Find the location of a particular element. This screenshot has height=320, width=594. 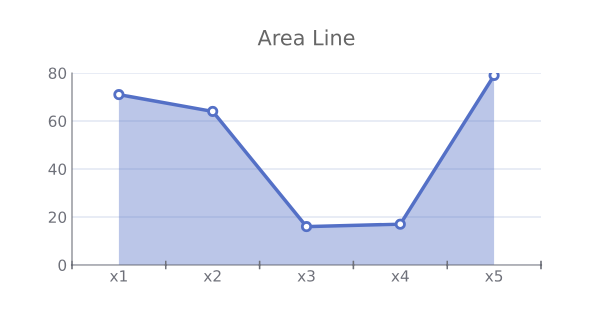

y-tick-label: 80 is located at coordinates (57, 73).